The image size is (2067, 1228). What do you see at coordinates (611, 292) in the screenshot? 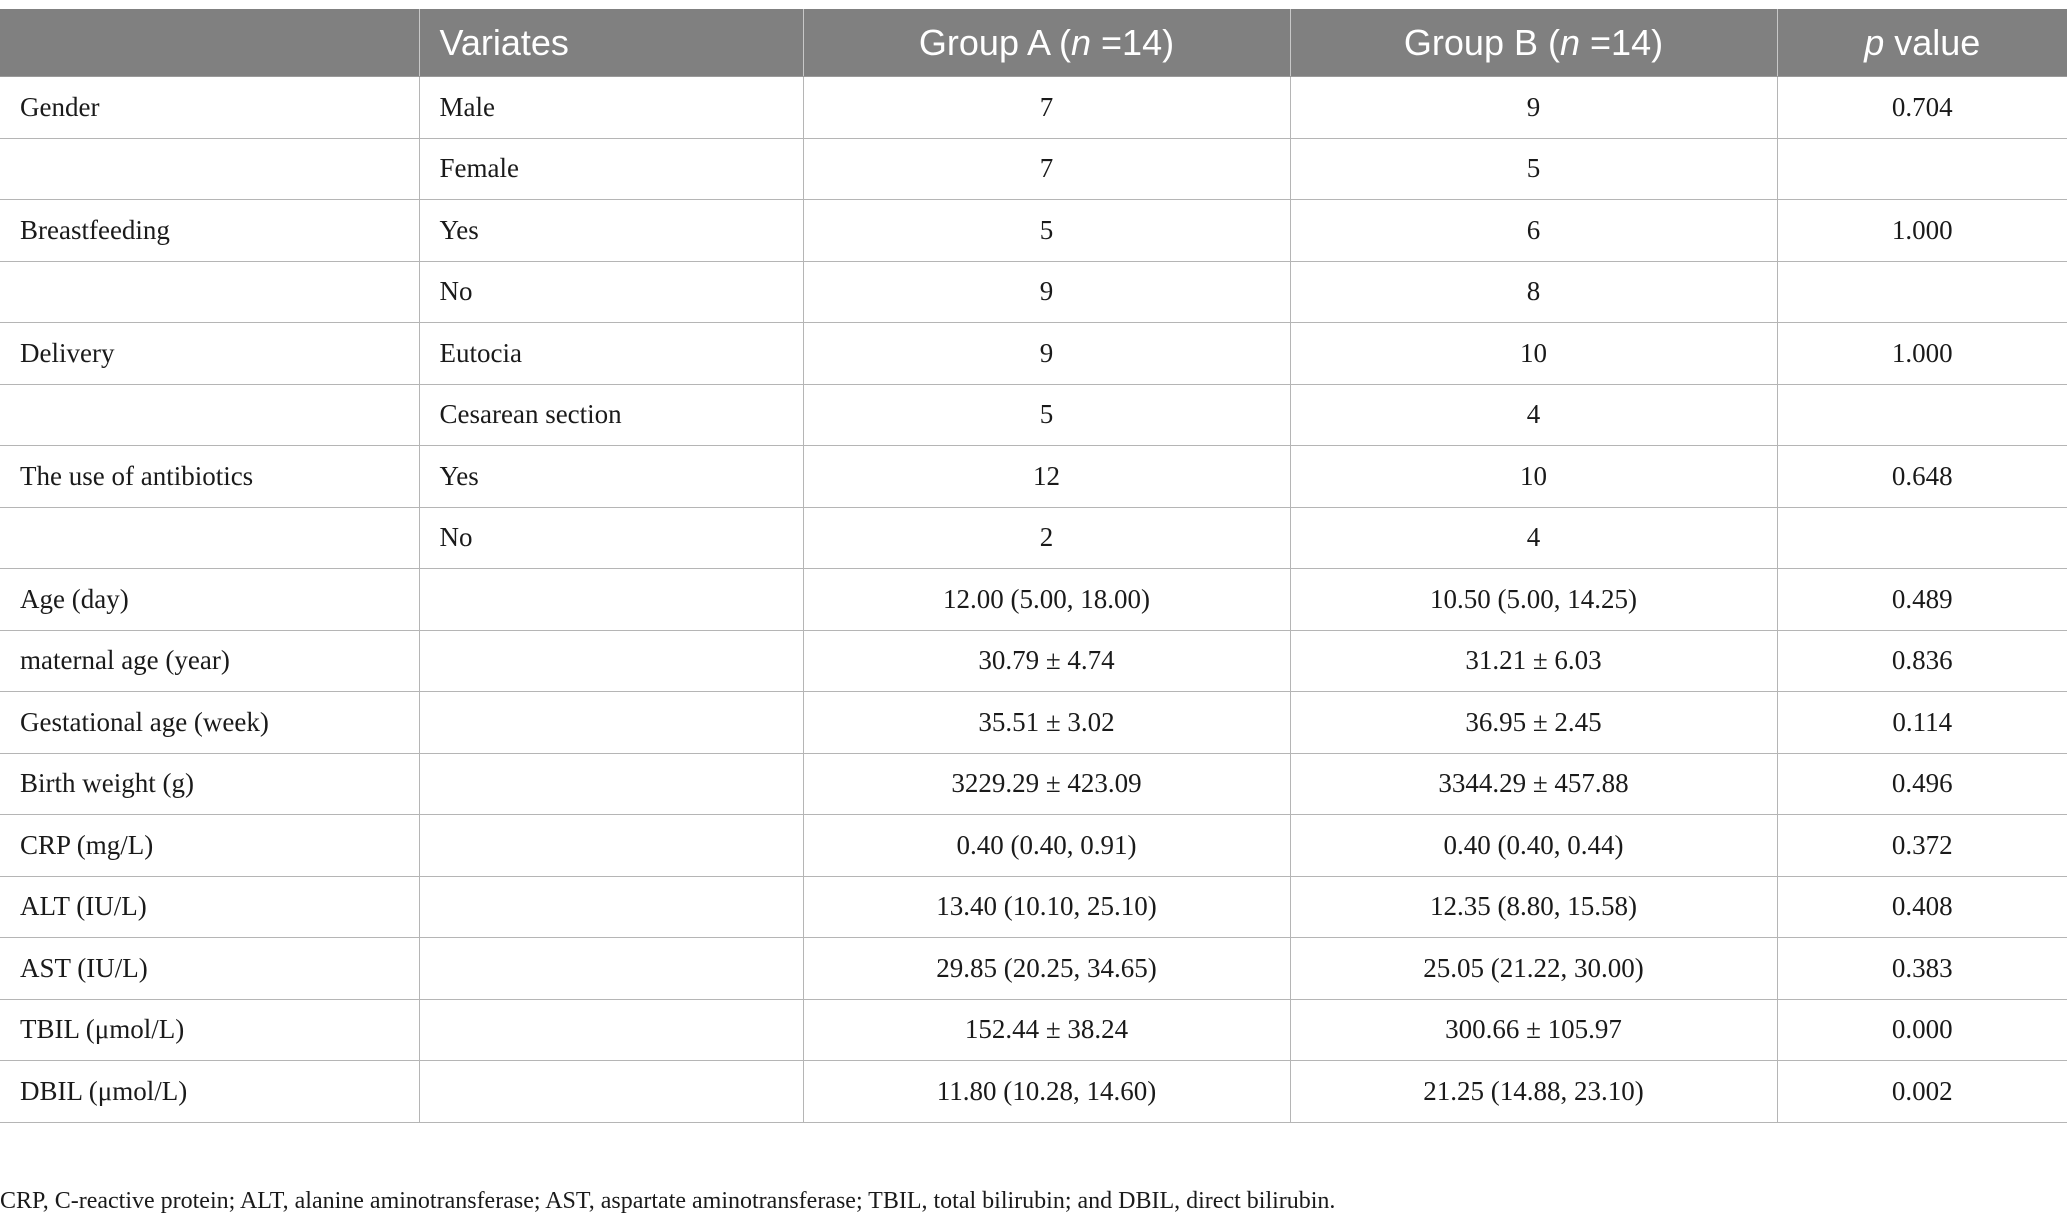
I see `cell-variate: No` at bounding box center [611, 292].